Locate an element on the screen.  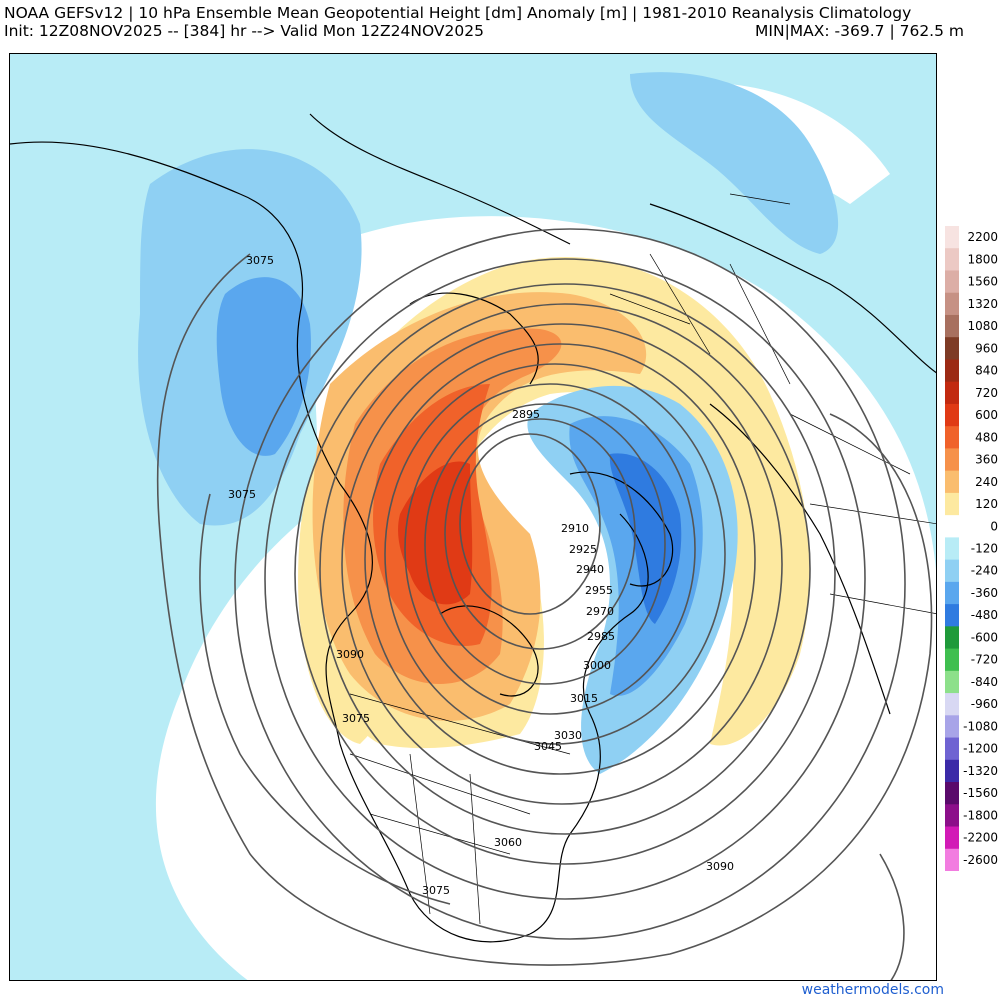
colorbar-label: -720 is located at coordinates (984, 660).